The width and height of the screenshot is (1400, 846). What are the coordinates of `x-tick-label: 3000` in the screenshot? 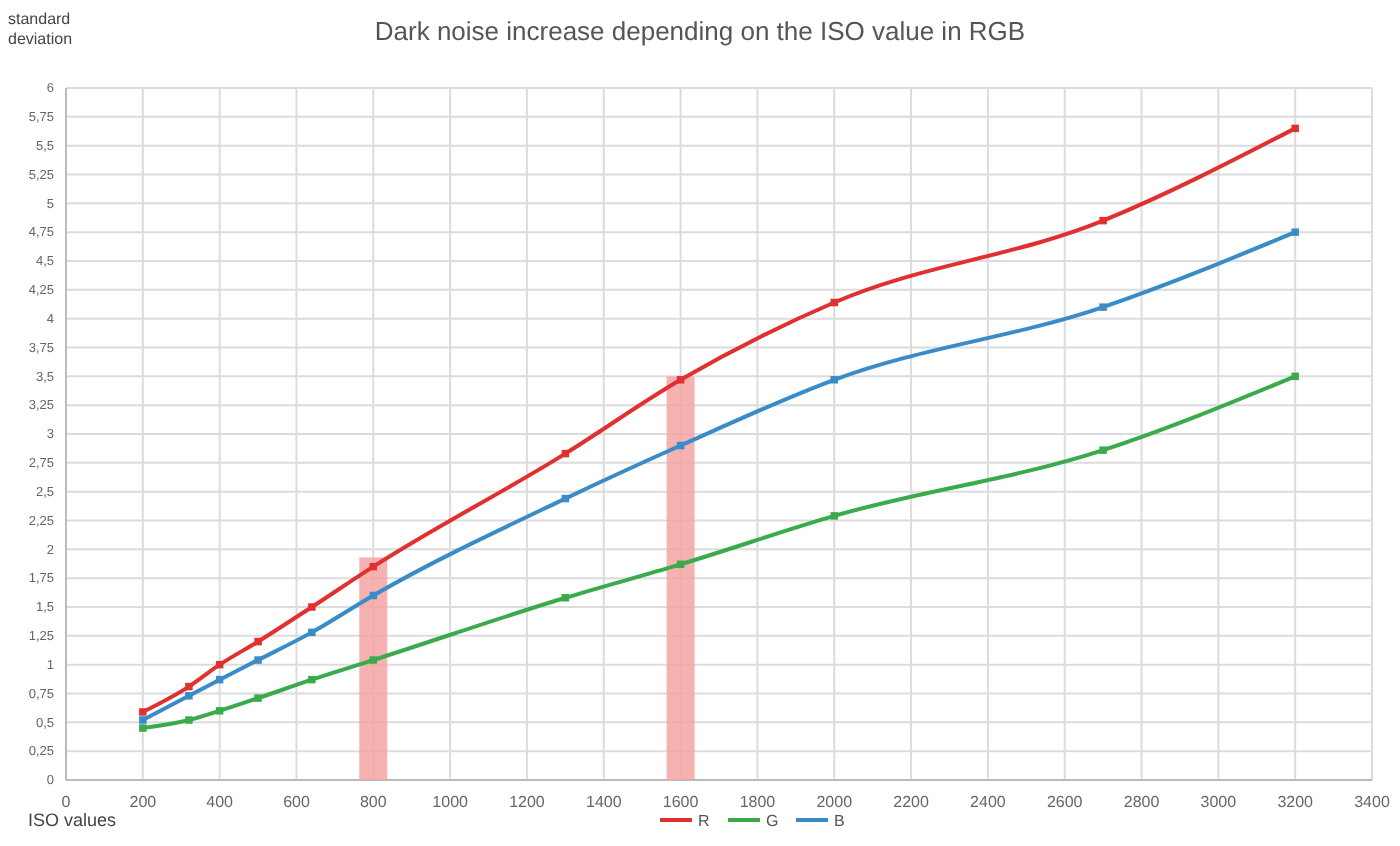 It's located at (1219, 802).